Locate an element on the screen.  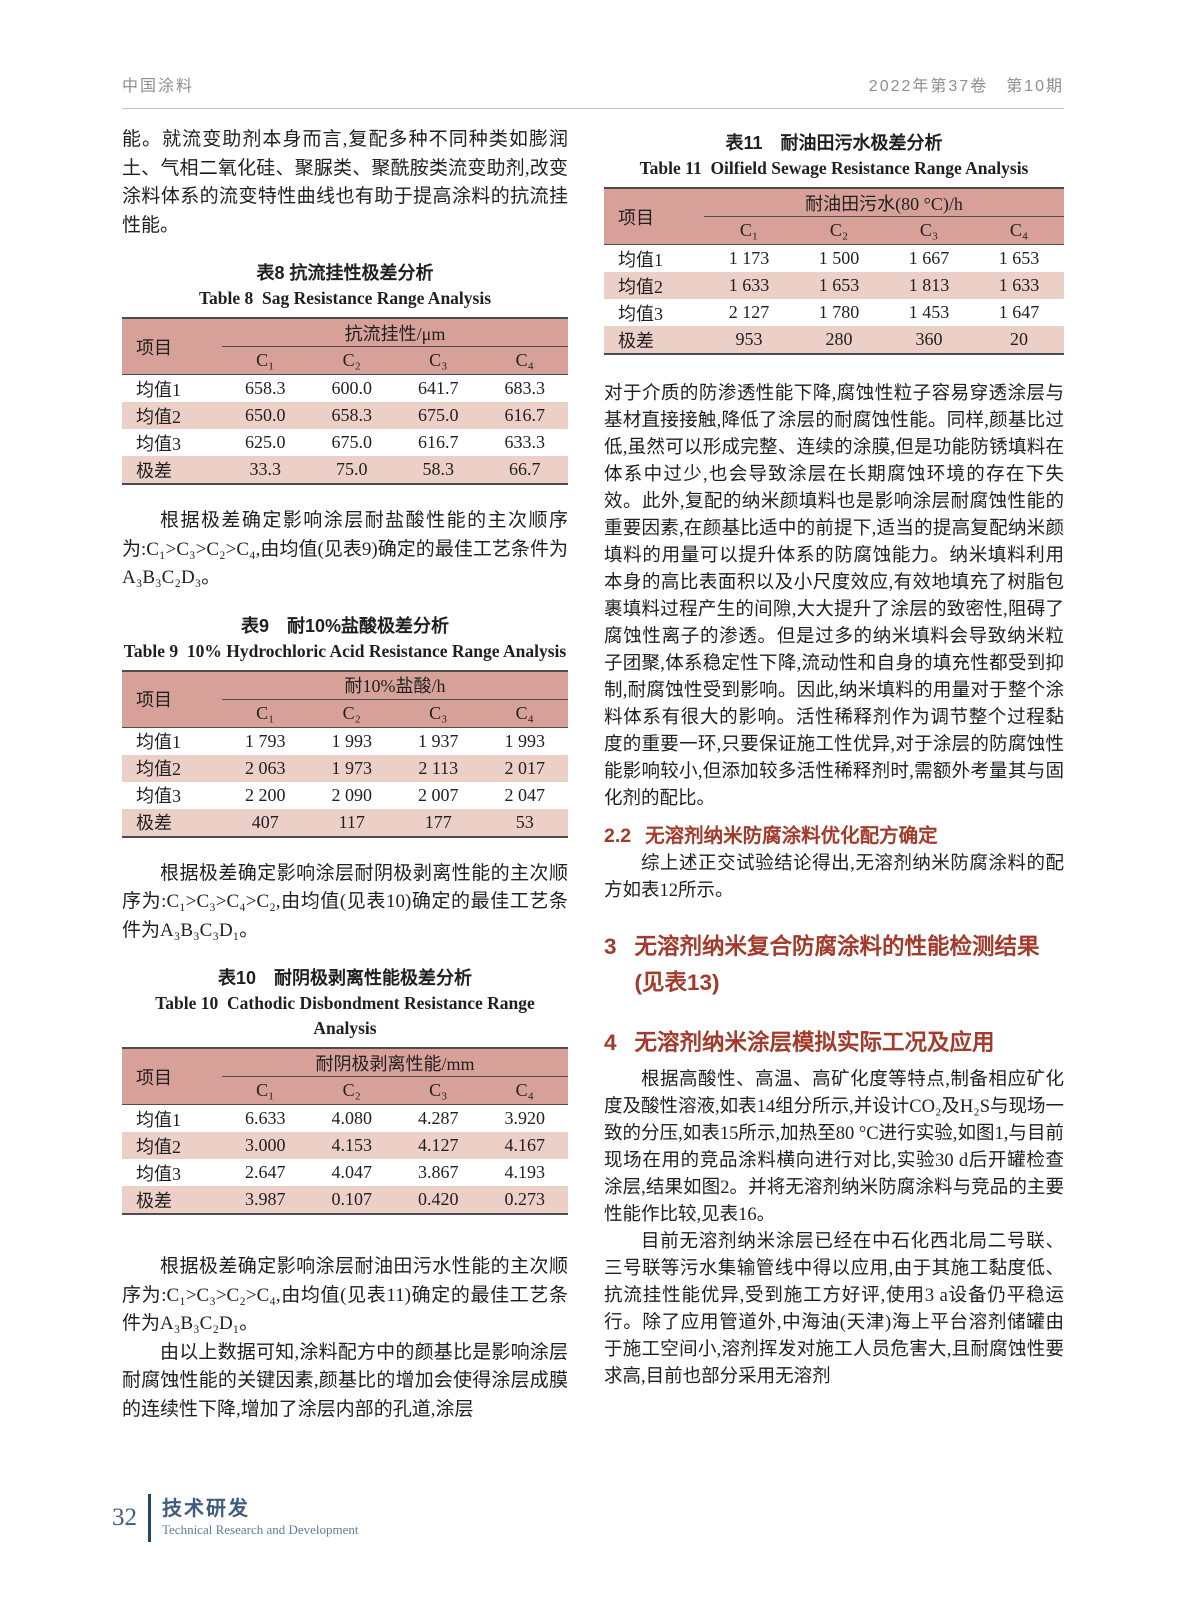
table10: 项目 耐阴极剥离性能/mm C₁ C₂ C₃ C₄ 均值1 is located at coordinates (345, 1131).